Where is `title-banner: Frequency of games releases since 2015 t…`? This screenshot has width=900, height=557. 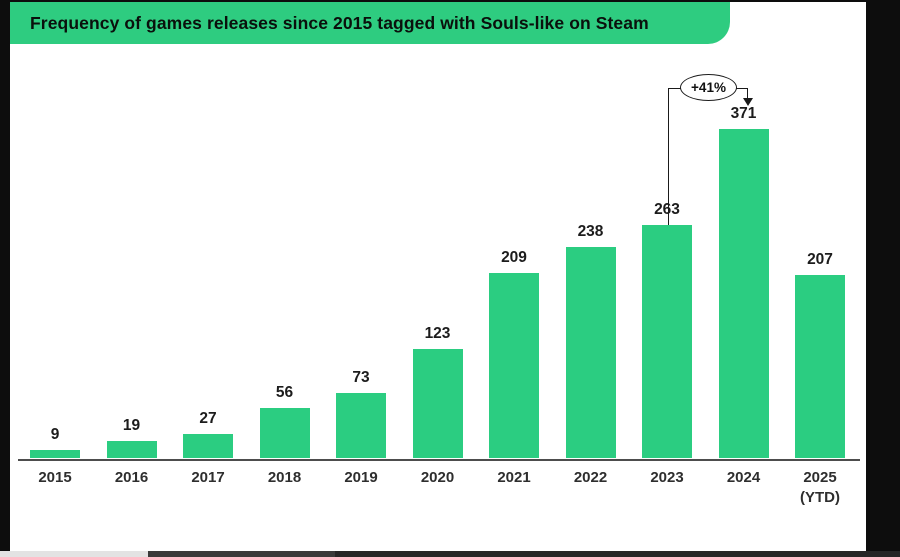
title-banner: Frequency of games releases since 2015 t… is located at coordinates (370, 23).